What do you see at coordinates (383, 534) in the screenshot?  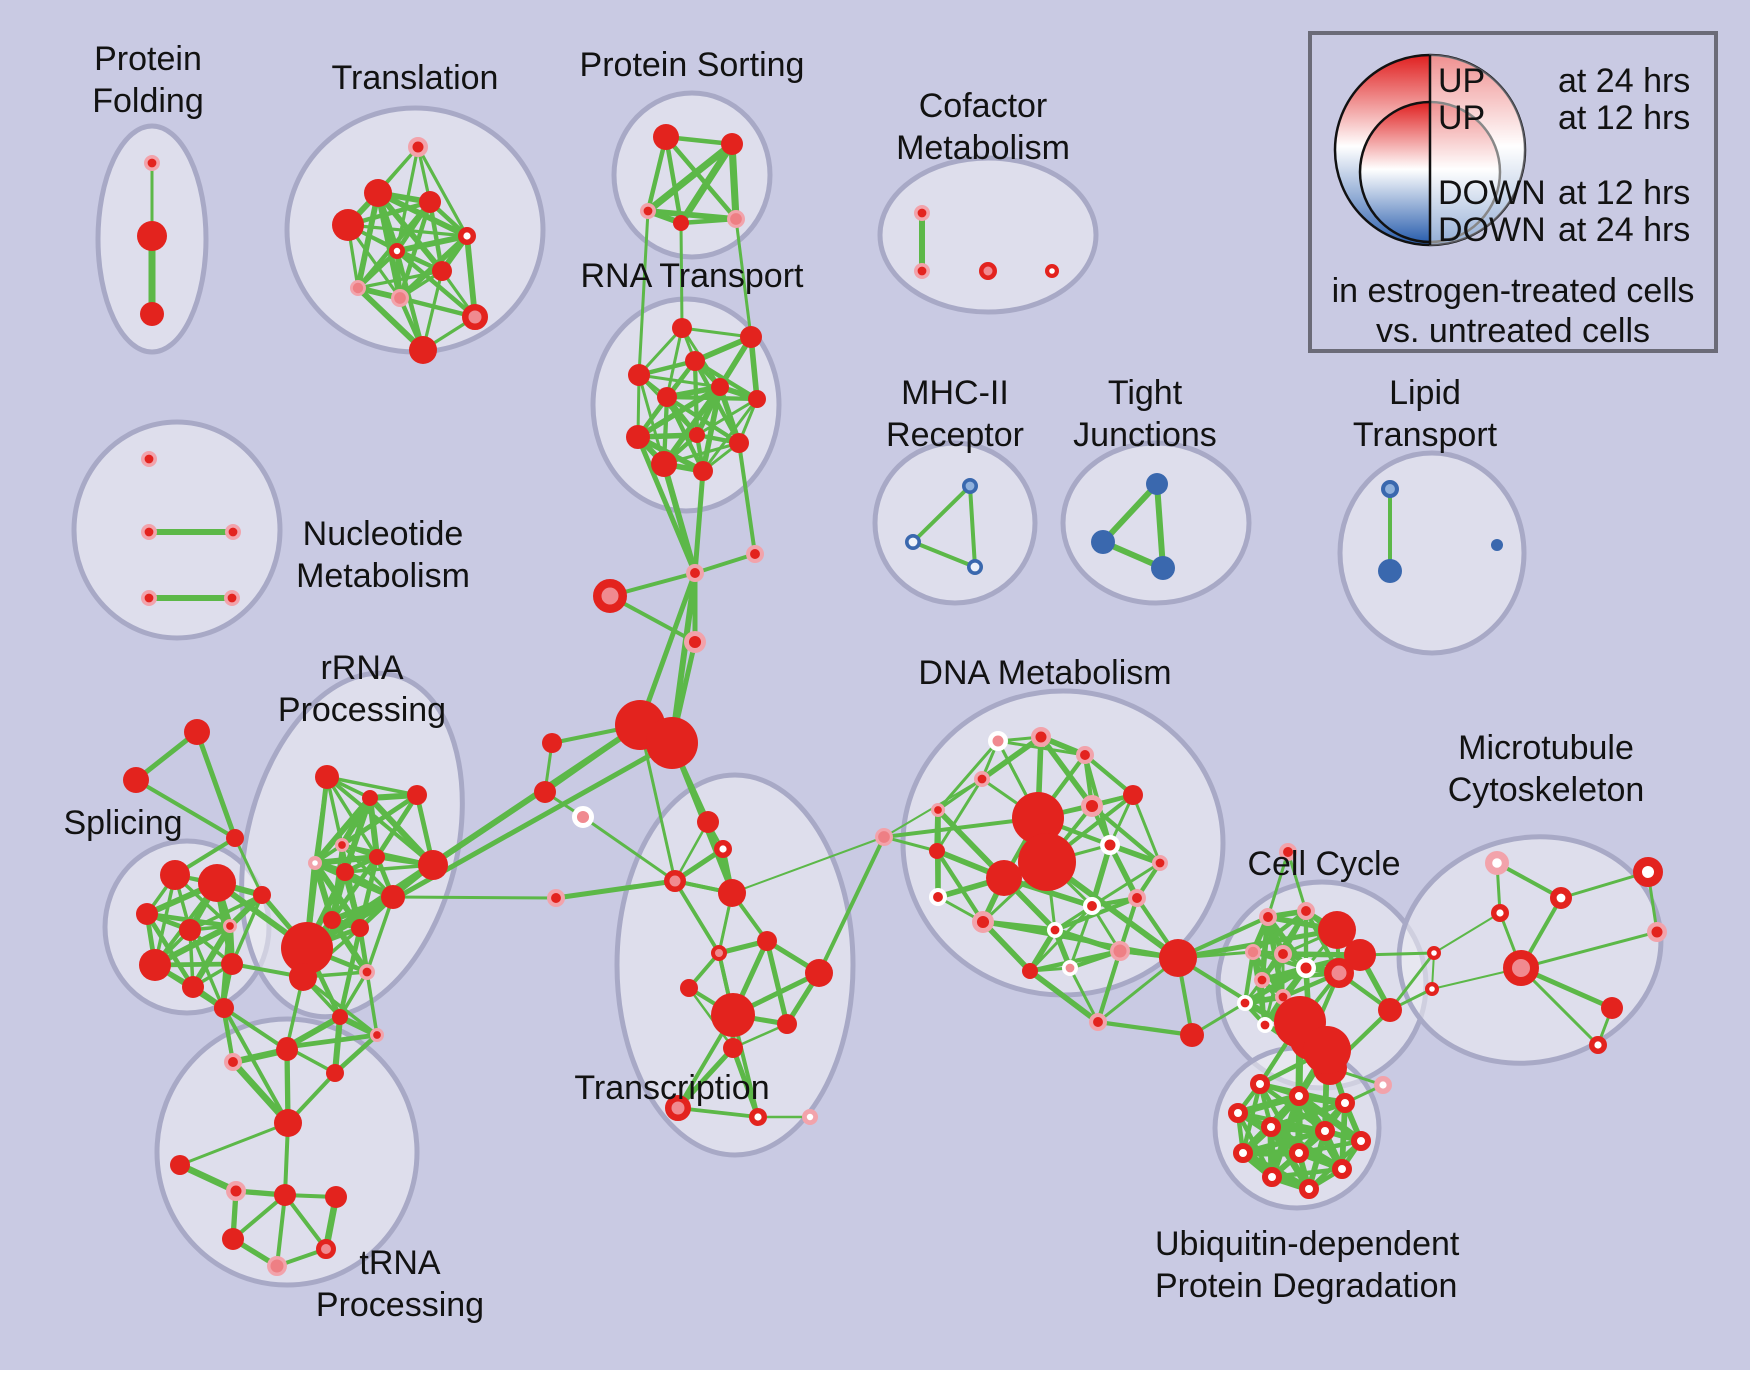 I see `cluster-label-nucleotide-metabolism: Nucleotide` at bounding box center [383, 534].